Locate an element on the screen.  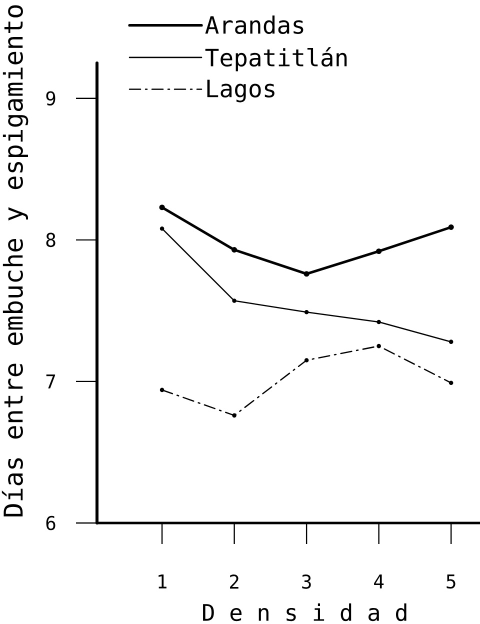
legend-label: Lagos is located at coordinates (240, 91).